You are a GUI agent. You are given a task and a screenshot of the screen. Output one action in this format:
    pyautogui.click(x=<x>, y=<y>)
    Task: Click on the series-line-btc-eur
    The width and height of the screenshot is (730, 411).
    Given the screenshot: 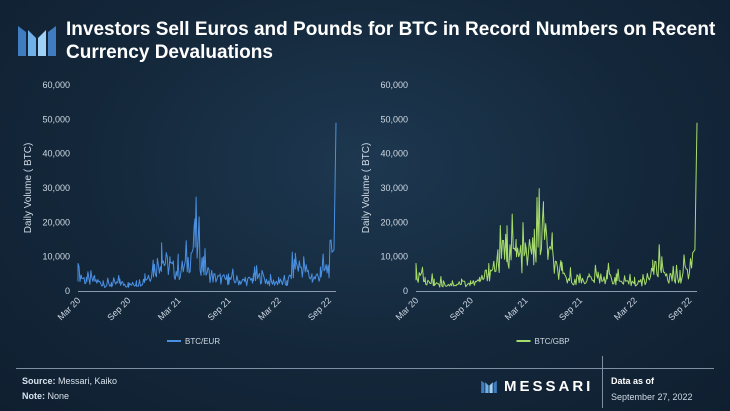 What is the action you would take?
    pyautogui.click(x=207, y=205)
    